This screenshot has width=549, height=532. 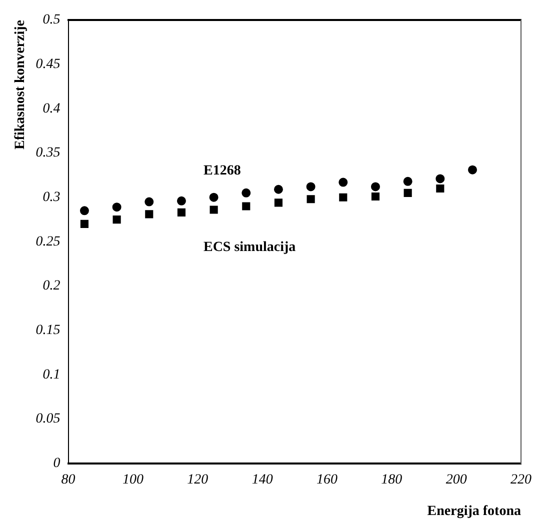 What do you see at coordinates (48, 153) in the screenshot?
I see `y-tick-label: 0.35` at bounding box center [48, 153].